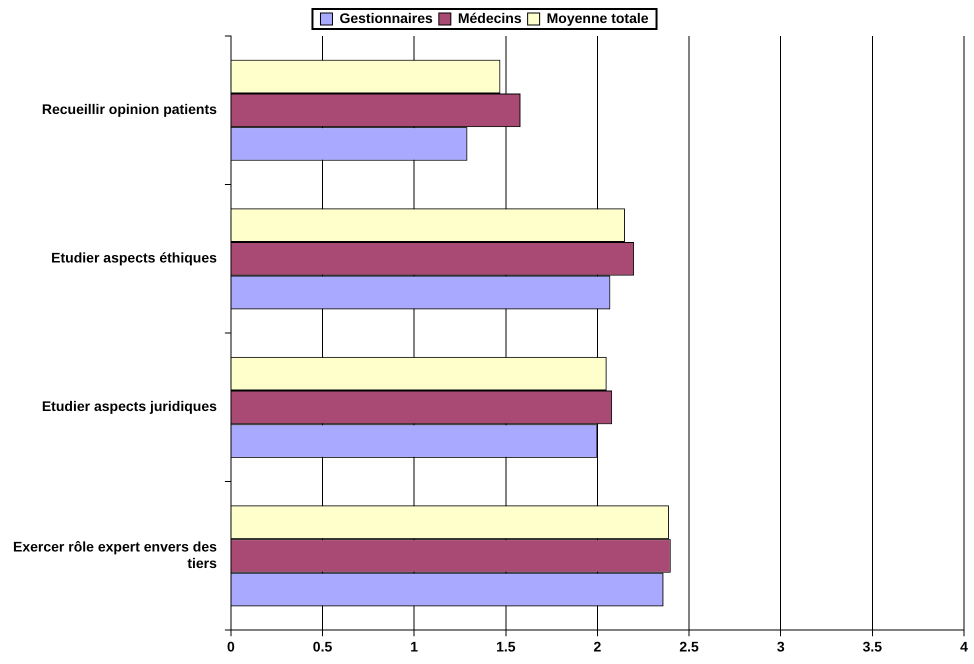  What do you see at coordinates (130, 406) in the screenshot?
I see `y-tick-label: Etudier aspects juridiques` at bounding box center [130, 406].